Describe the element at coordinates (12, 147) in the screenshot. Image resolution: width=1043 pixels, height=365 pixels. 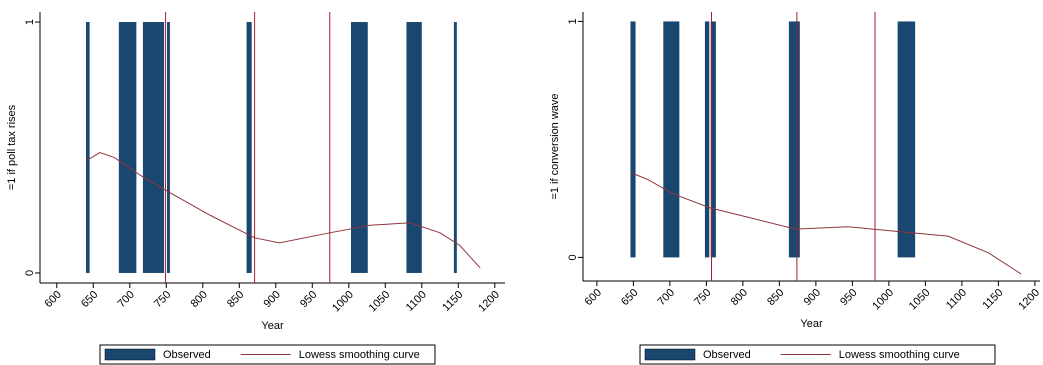
I see `y-axis-title: =1 if poll tax rises` at that location.